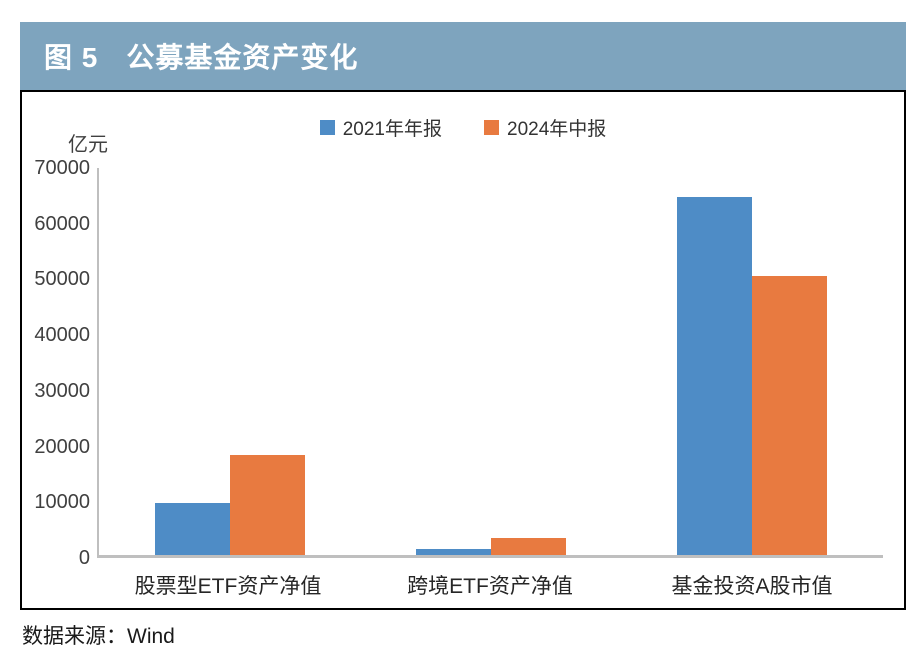  I want to click on y-axis-unit-label: 亿元, so click(88, 145).